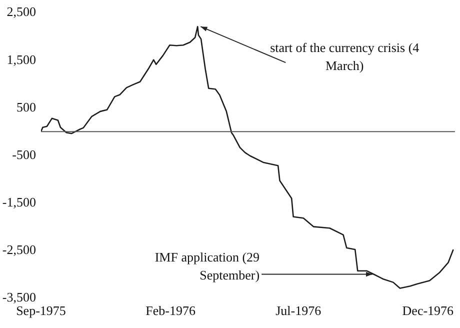 This screenshot has width=460, height=328. I want to click on annotation: start of the currency crisis (4 March), so click(345, 57).